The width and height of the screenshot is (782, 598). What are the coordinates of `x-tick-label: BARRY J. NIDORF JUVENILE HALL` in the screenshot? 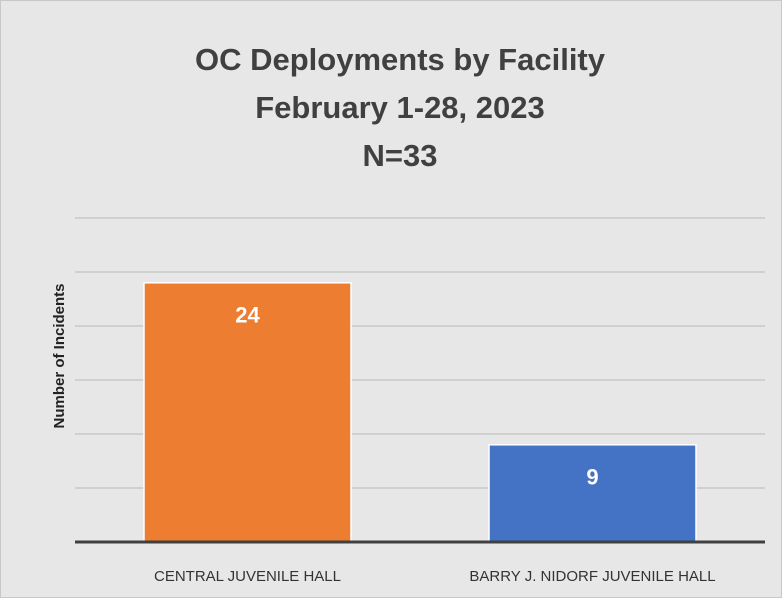 It's located at (592, 576).